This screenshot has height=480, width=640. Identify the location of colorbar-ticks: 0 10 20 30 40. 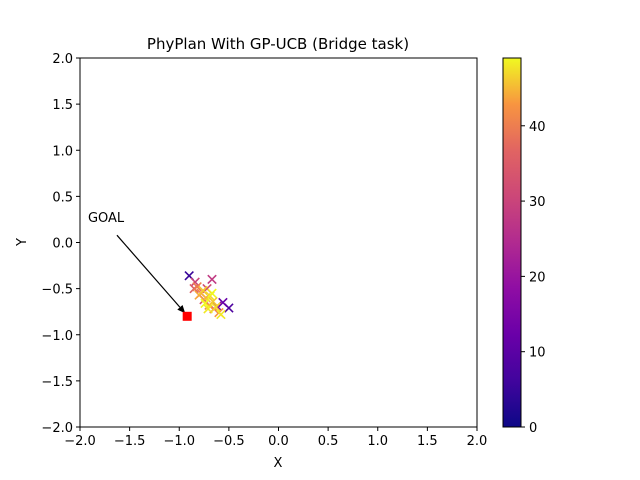
(533, 278).